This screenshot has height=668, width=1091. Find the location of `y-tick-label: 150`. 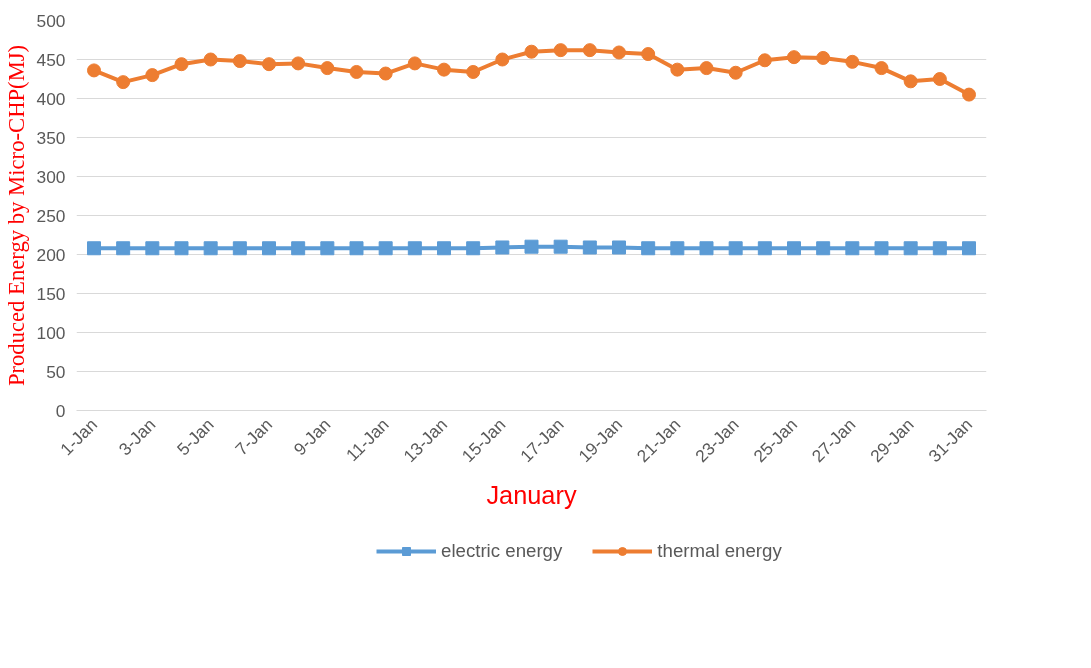

y-tick-label: 150 is located at coordinates (51, 293).